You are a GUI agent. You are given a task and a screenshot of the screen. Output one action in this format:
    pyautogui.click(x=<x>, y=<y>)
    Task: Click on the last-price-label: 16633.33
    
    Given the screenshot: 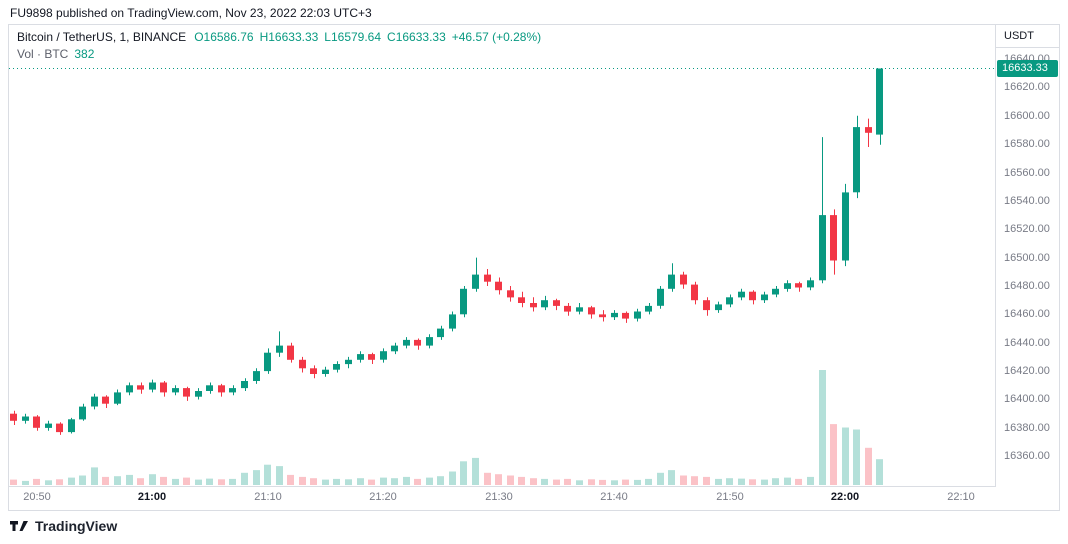 What is the action you would take?
    pyautogui.click(x=1027, y=68)
    